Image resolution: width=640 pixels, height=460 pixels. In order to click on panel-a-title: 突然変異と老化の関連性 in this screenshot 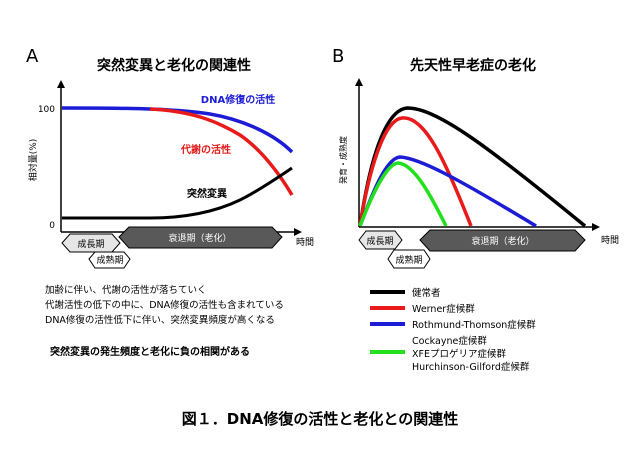, I will do `click(174, 65)`.